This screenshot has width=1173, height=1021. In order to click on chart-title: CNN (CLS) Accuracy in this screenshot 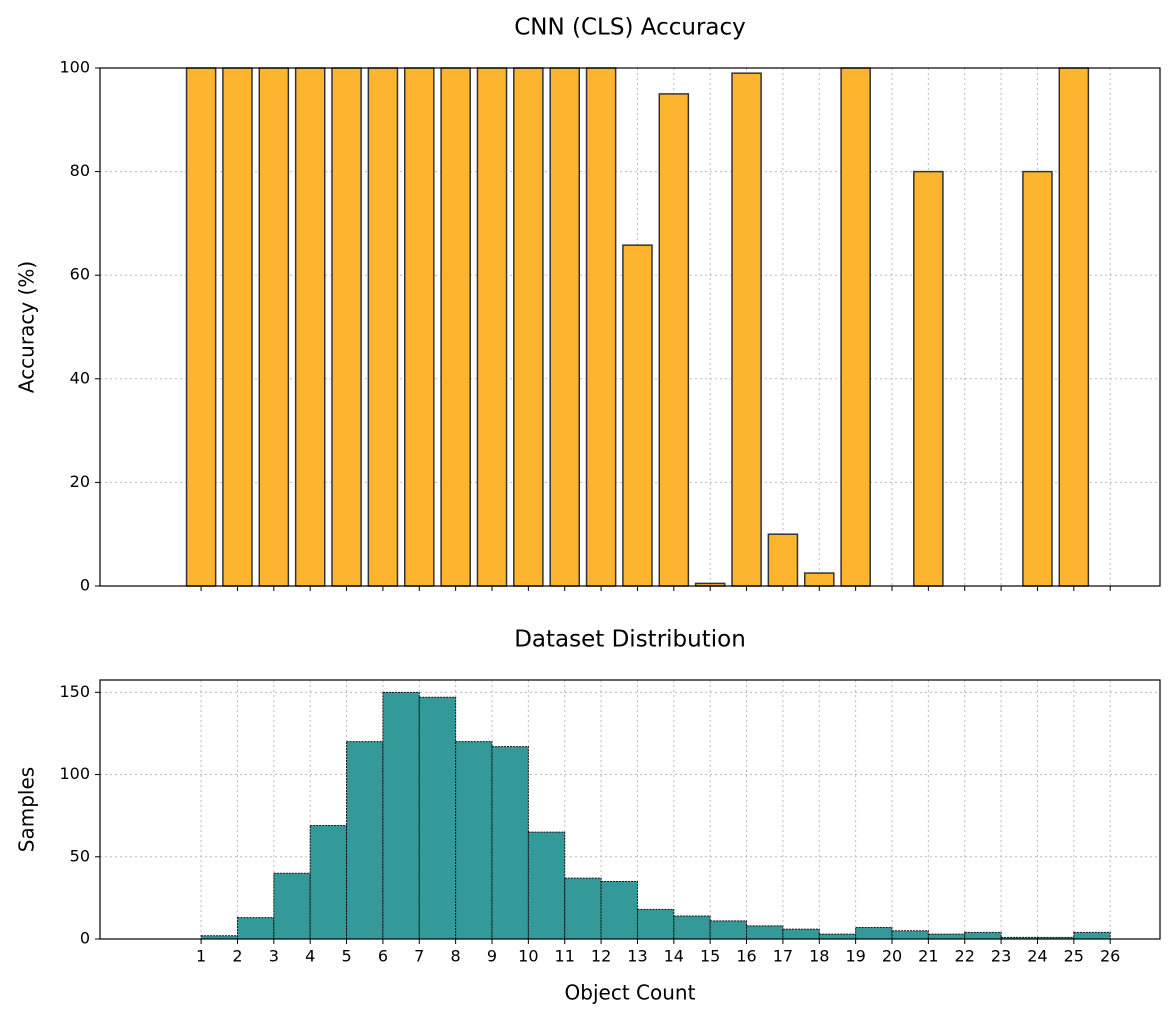, I will do `click(630, 28)`.